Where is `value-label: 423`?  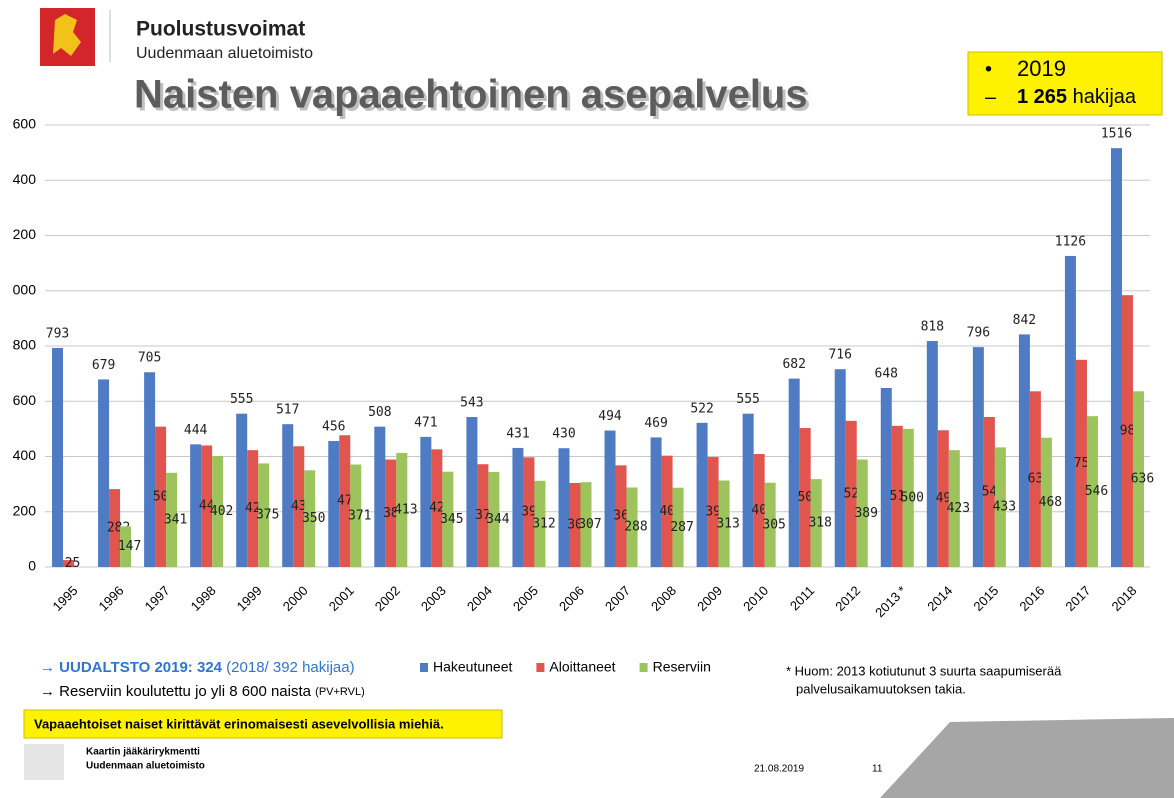
value-label: 423 is located at coordinates (958, 508).